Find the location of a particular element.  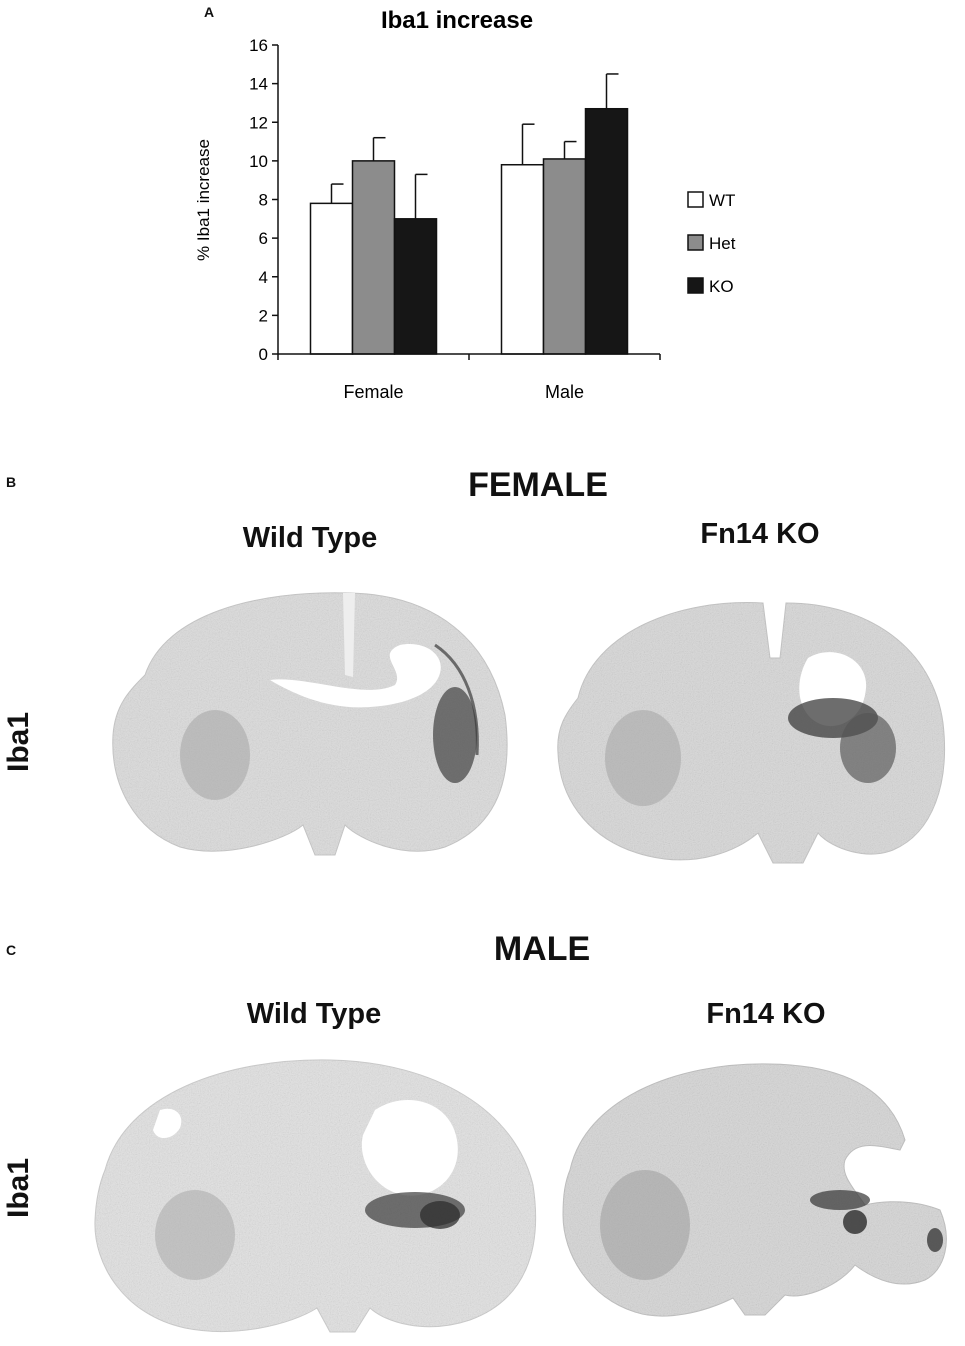

panel-b-label: B is located at coordinates (11, 482).